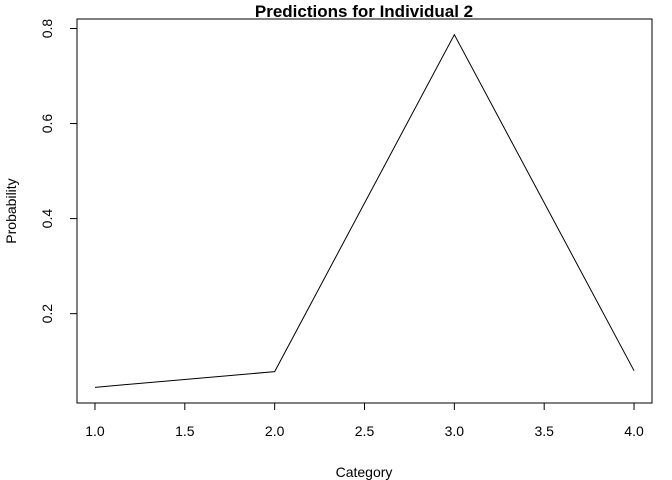 This screenshot has width=672, height=480. I want to click on chart-title: Predictions for Individual 2, so click(364, 11).